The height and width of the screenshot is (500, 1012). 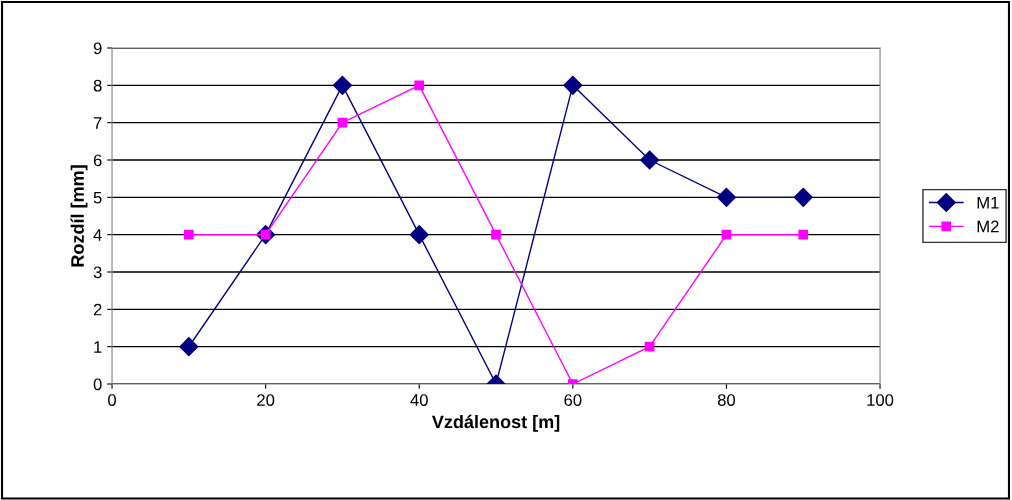 I want to click on y-tick-label: 5, so click(x=97, y=197).